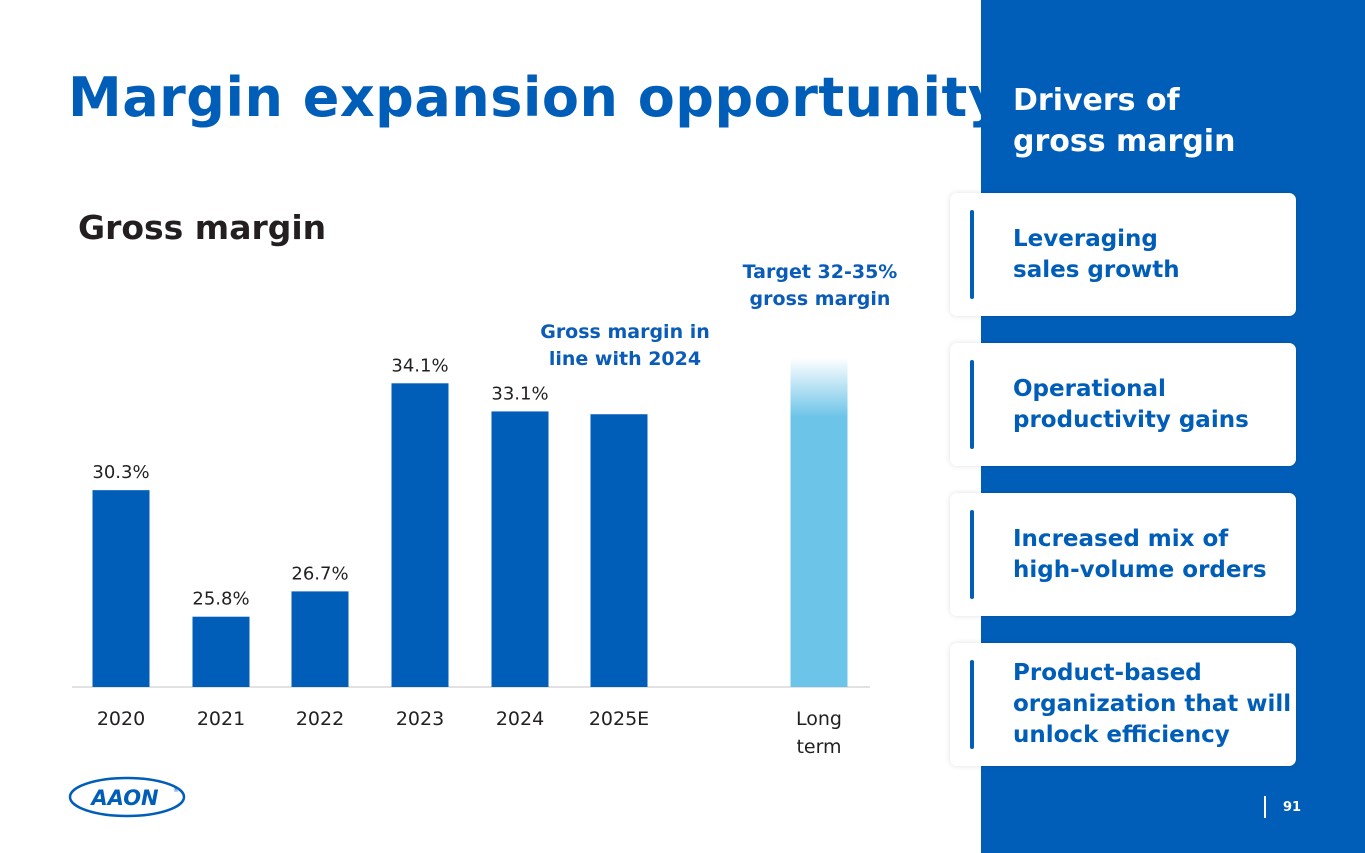 The width and height of the screenshot is (1365, 853). What do you see at coordinates (619, 550) in the screenshot?
I see `bar-2025e` at bounding box center [619, 550].